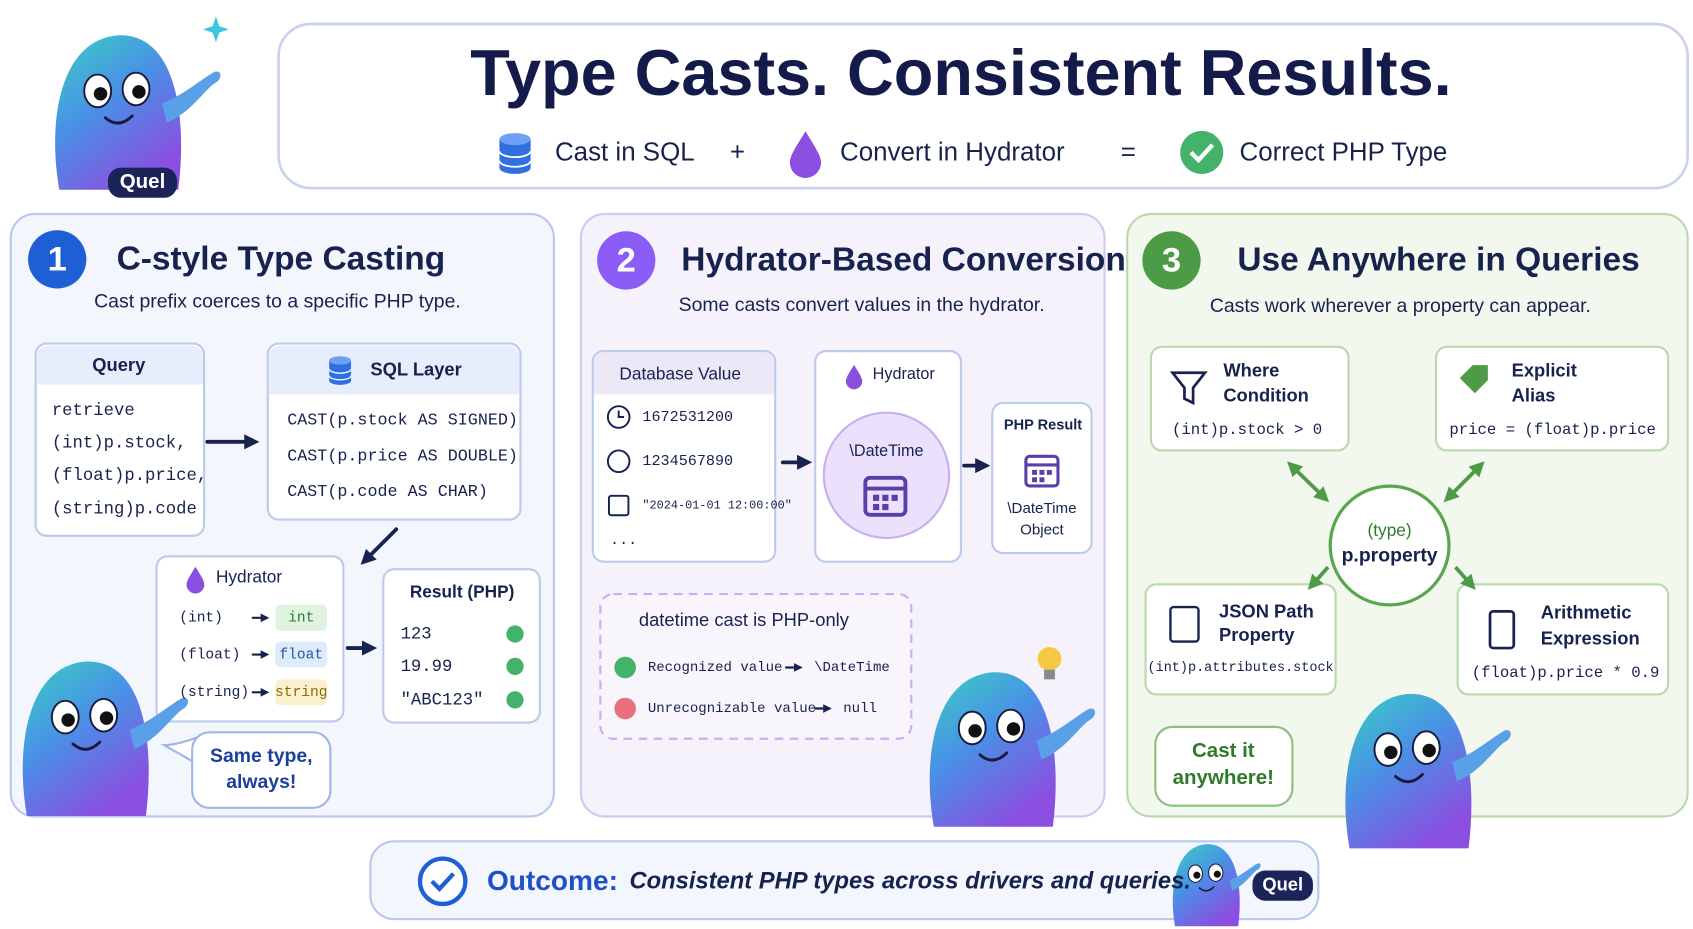  What do you see at coordinates (1266, 610) in the screenshot?
I see `card-title: JSON Path` at bounding box center [1266, 610].